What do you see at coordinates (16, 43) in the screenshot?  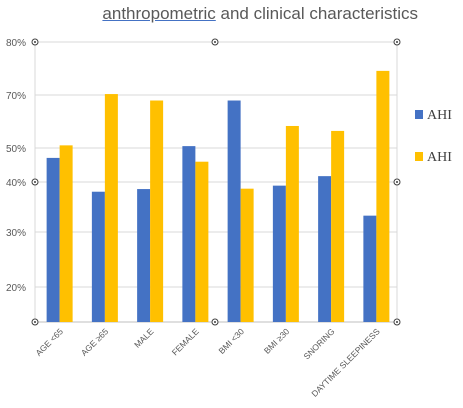 I see `y-tick-label: 80%` at bounding box center [16, 43].